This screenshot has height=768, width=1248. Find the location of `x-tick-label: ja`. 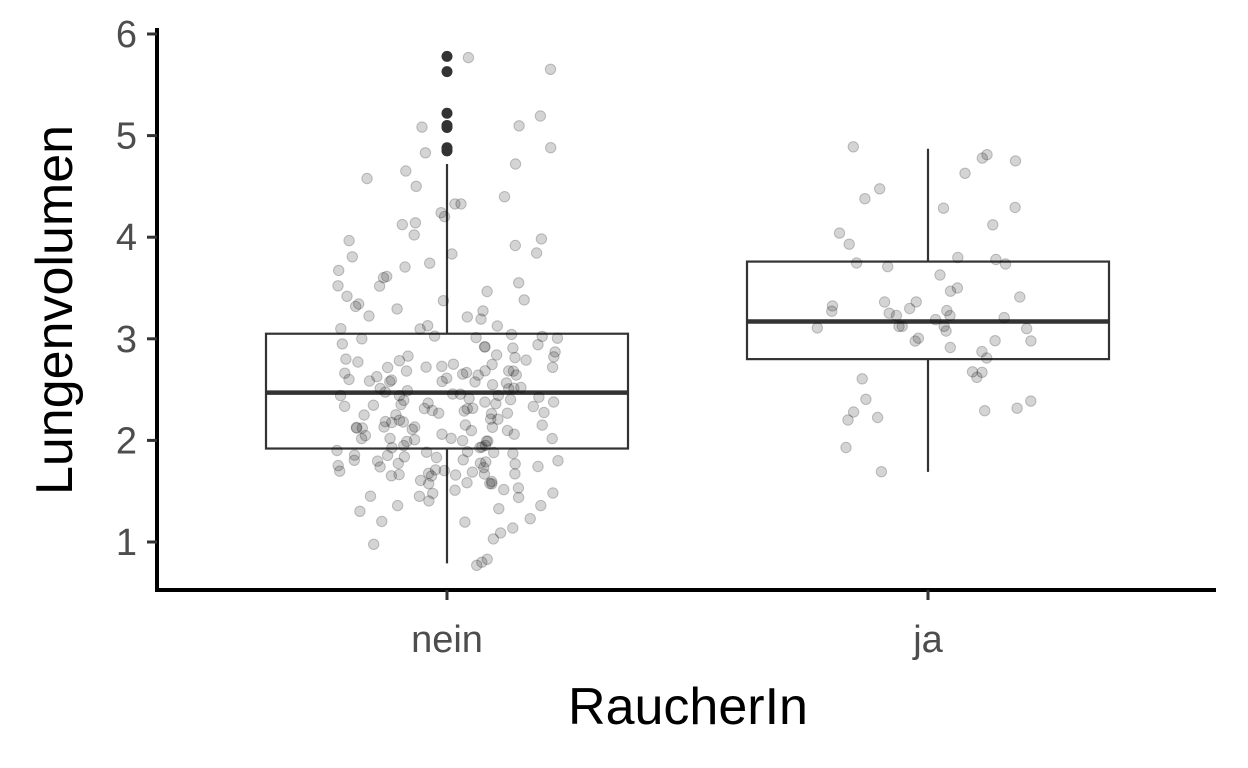

x-tick-label: ja is located at coordinates (927, 640).